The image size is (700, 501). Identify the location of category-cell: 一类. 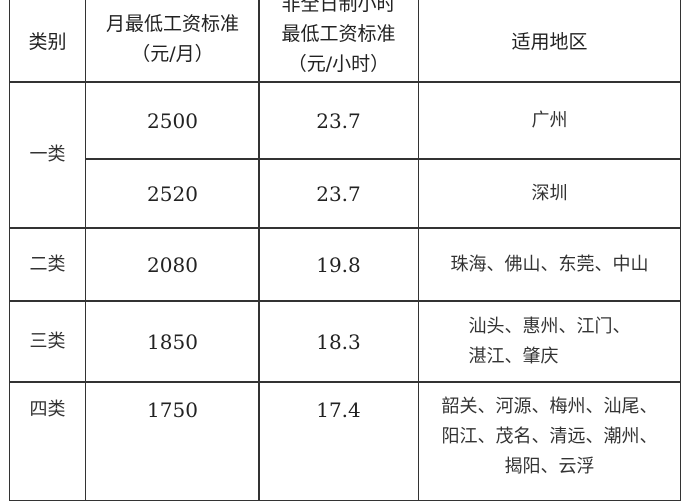
(47, 155).